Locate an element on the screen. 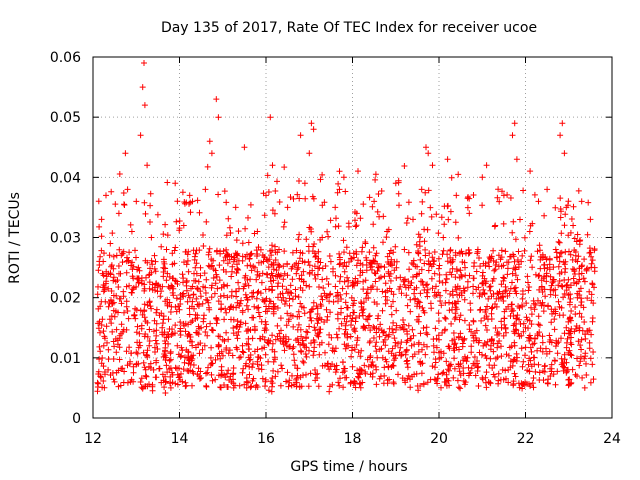 The height and width of the screenshot is (480, 640). x-tick-label: 16 is located at coordinates (266, 439).